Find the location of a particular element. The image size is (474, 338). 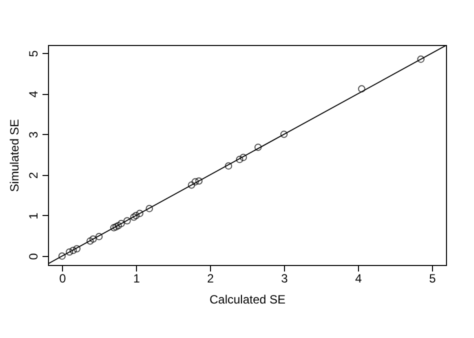

y-tick-label: 5 is located at coordinates (33, 53).